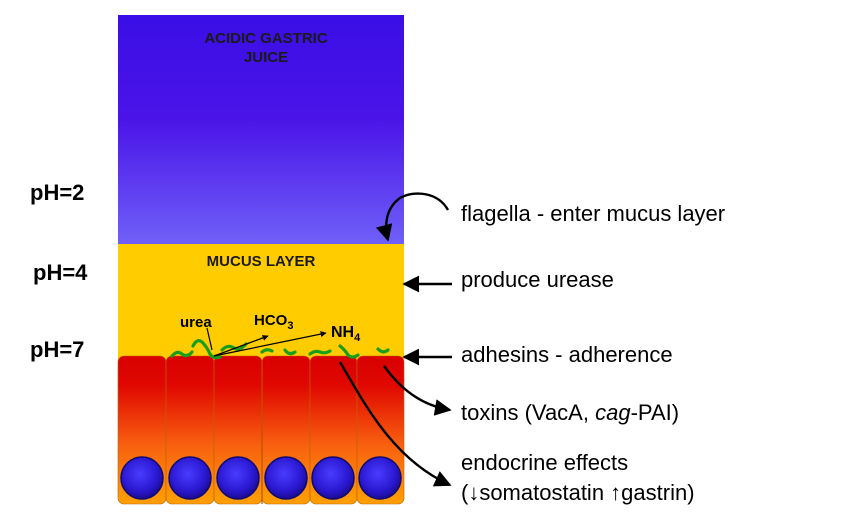 The width and height of the screenshot is (849, 531). Describe the element at coordinates (271, 320) in the screenshot. I see `hco3-base: HCO` at that location.